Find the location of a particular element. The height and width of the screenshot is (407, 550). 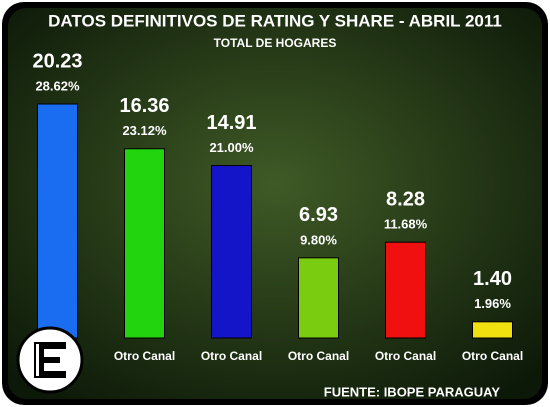

chart-subtitle: TOTAL DE HOGARES is located at coordinates (275, 43).